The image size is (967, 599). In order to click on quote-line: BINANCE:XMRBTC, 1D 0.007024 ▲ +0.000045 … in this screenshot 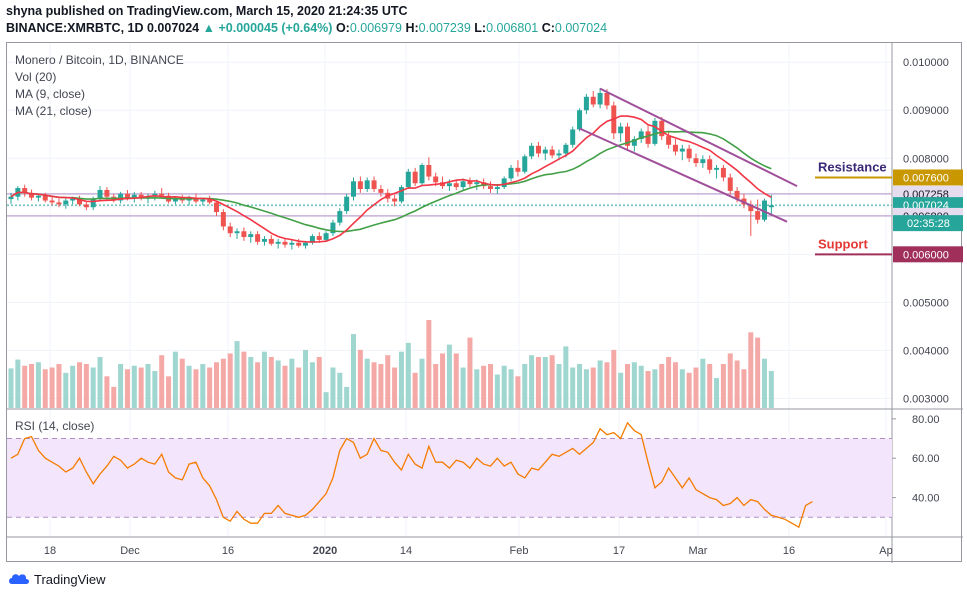, I will do `click(483, 28)`.